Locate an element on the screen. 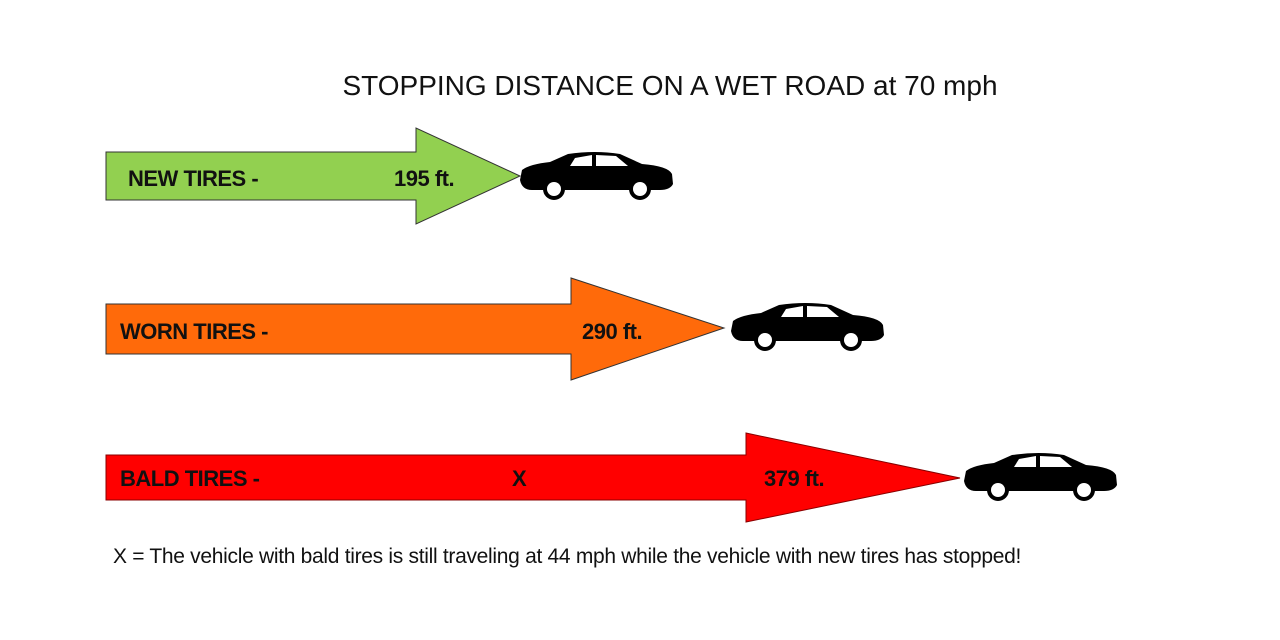 Image resolution: width=1280 pixels, height=640 pixels. distance-label: 195 ft. is located at coordinates (424, 178).